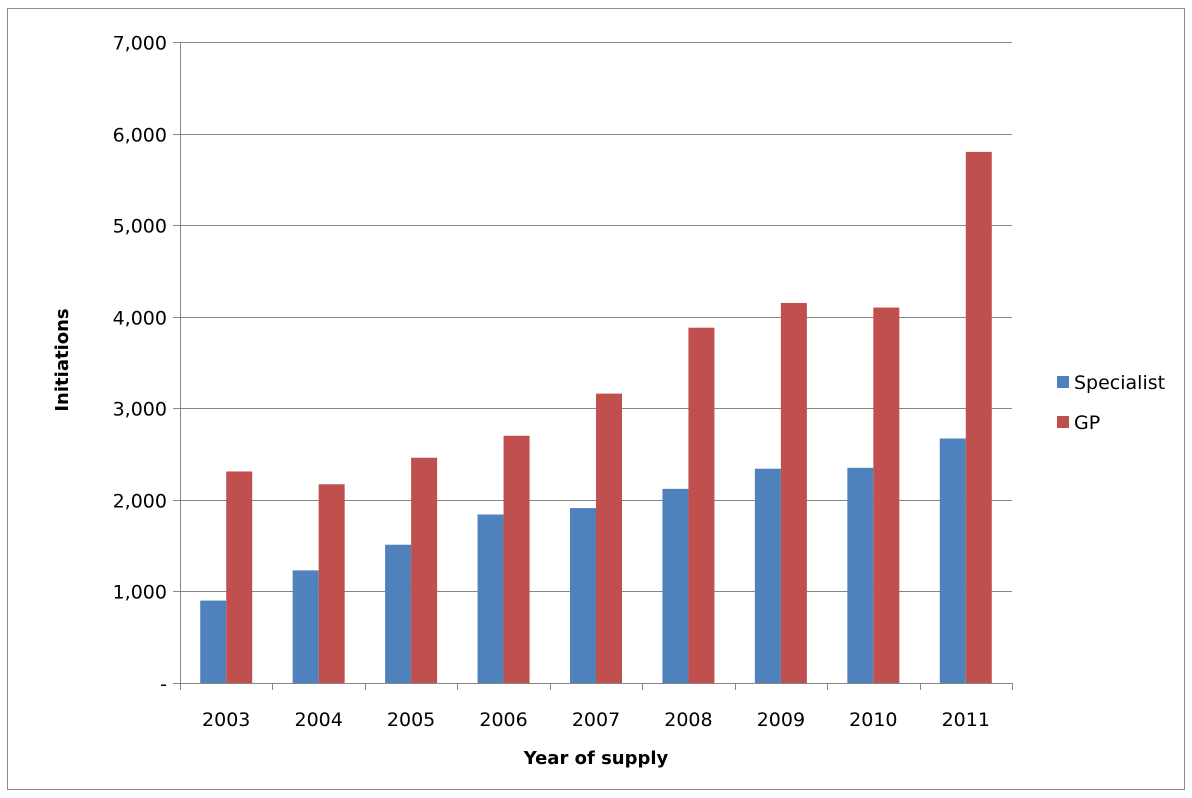 This screenshot has height=798, width=1192. What do you see at coordinates (62, 359) in the screenshot?
I see `y-axis-title: Initiations` at bounding box center [62, 359].